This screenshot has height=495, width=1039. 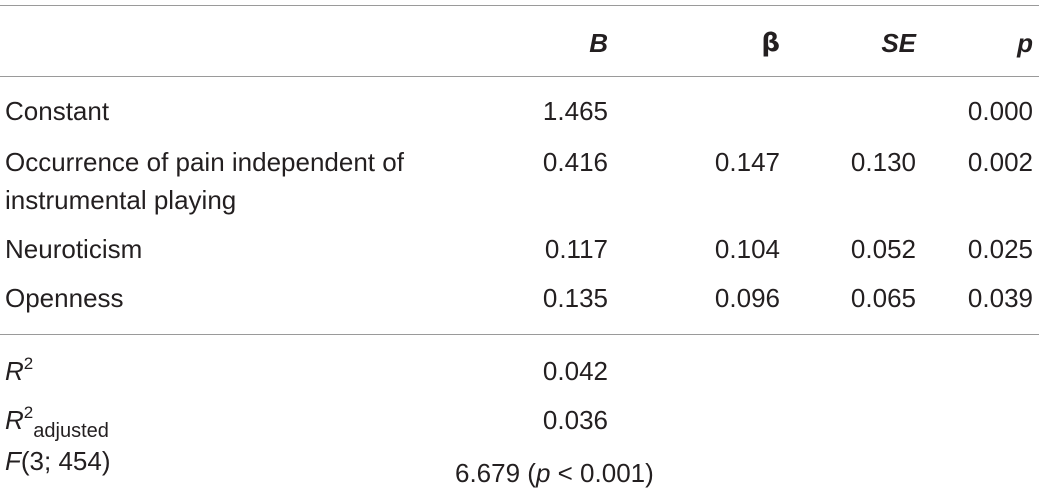 I want to click on cell-se: 0.052, so click(x=883, y=249).